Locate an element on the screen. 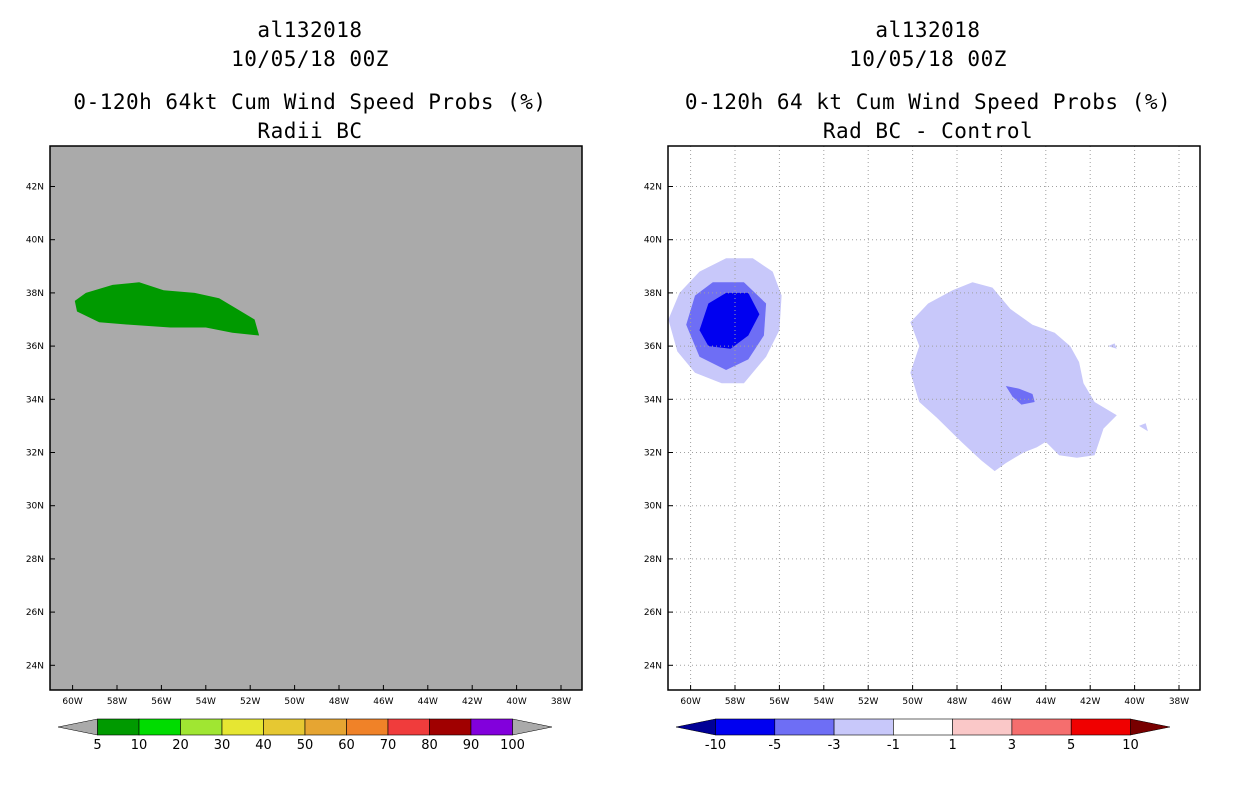 The height and width of the screenshot is (800, 1236). colorbar-label: 30 is located at coordinates (222, 745).